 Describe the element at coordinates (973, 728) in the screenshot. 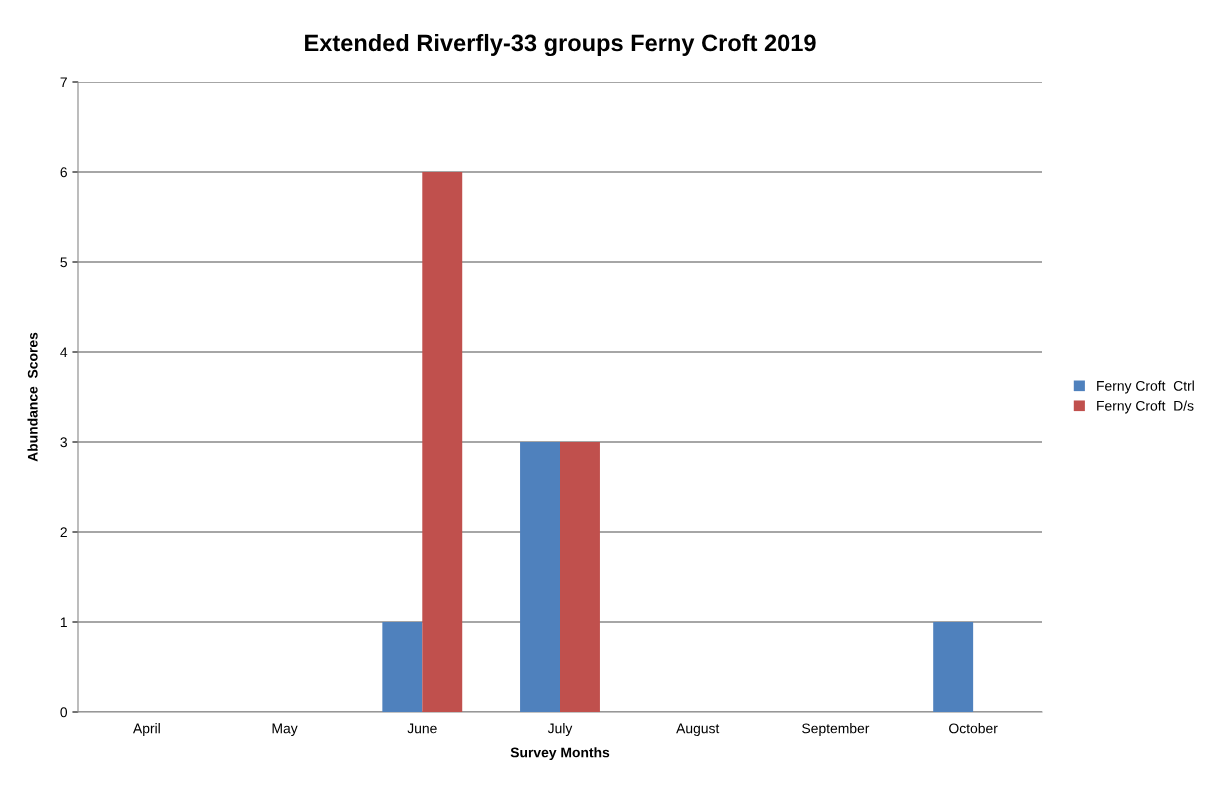

I see `x-tick-label: October` at that location.